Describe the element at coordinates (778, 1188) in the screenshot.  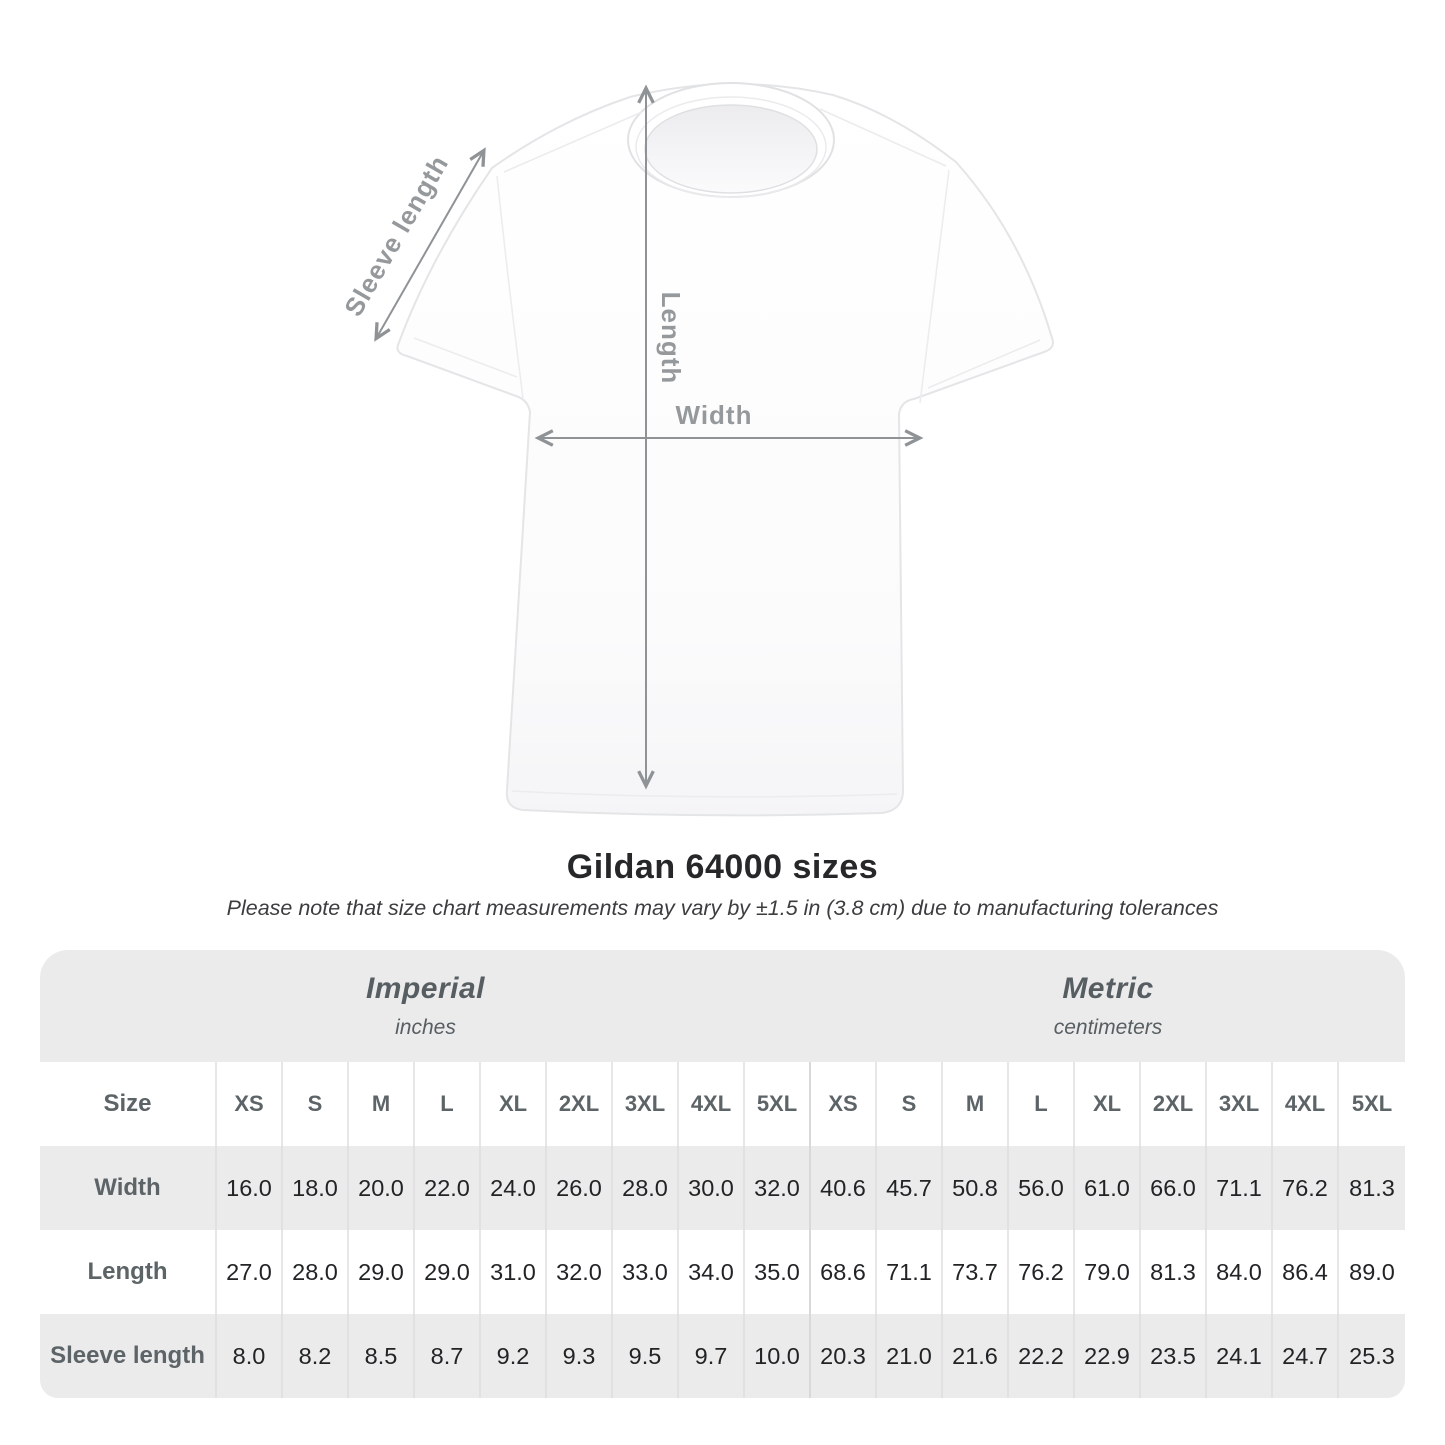
I see `imperial-value: 32.0` at that location.